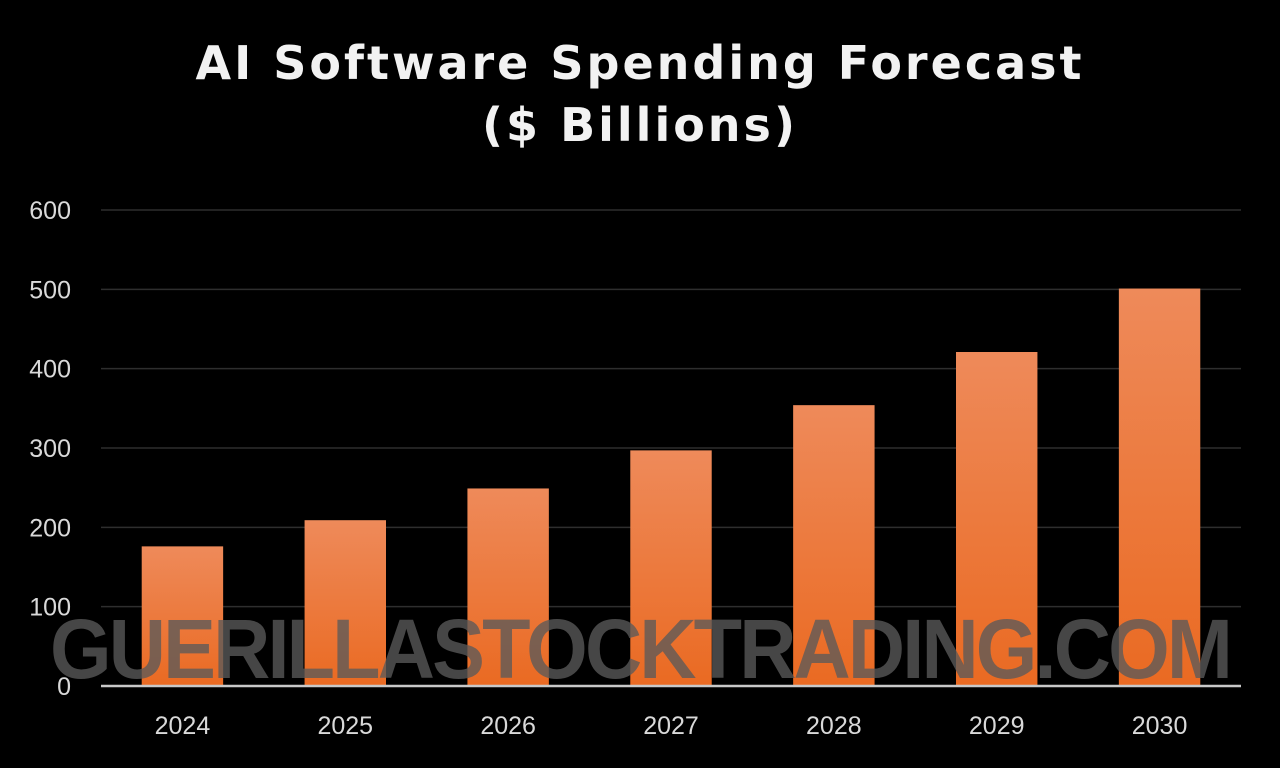  What do you see at coordinates (50, 211) in the screenshot?
I see `y-tick-label: 600` at bounding box center [50, 211].